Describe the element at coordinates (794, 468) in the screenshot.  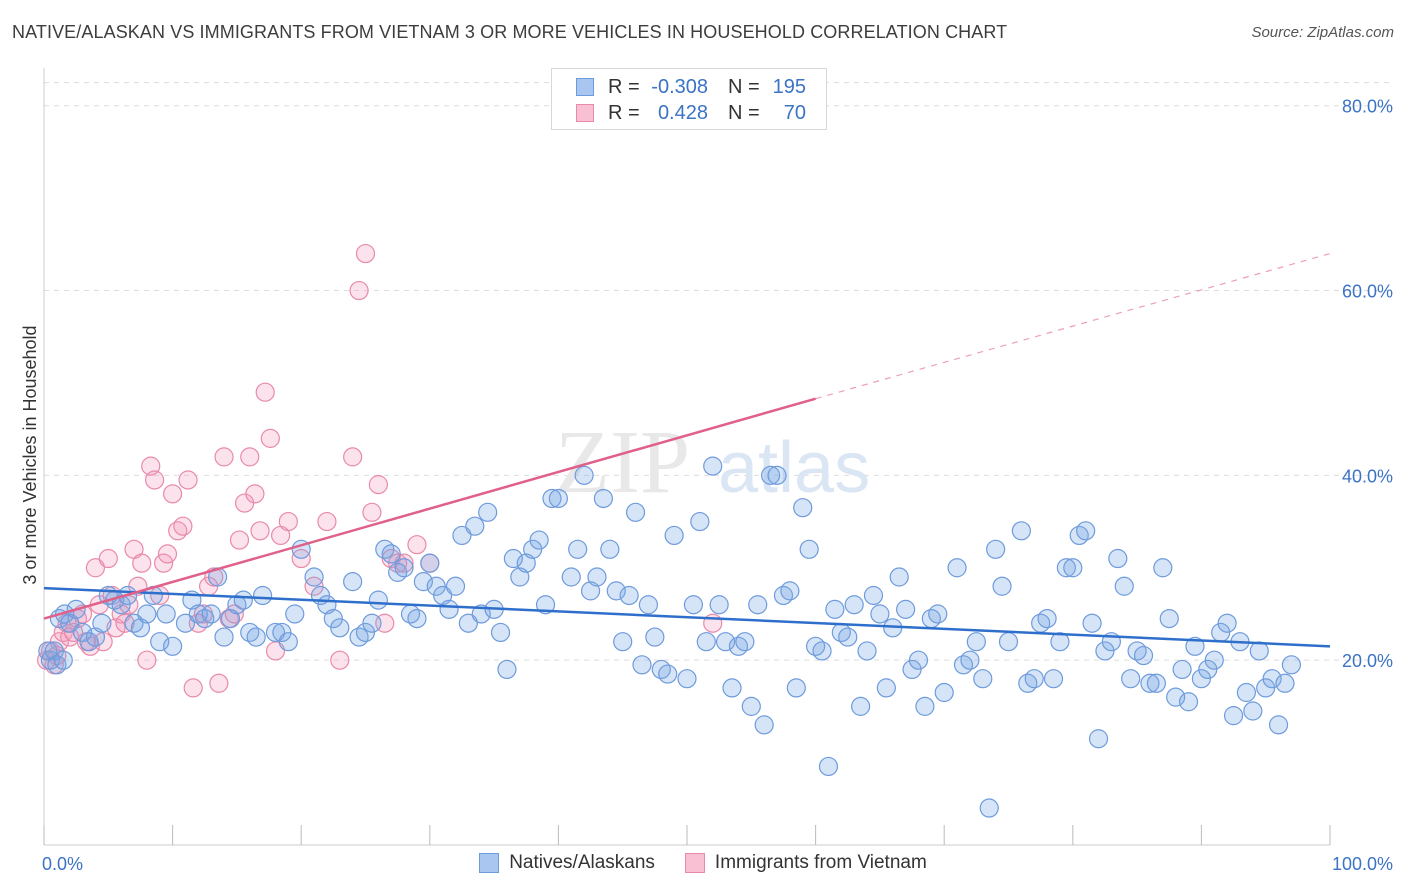
I see `watermark-atlas: atlas` at that location.